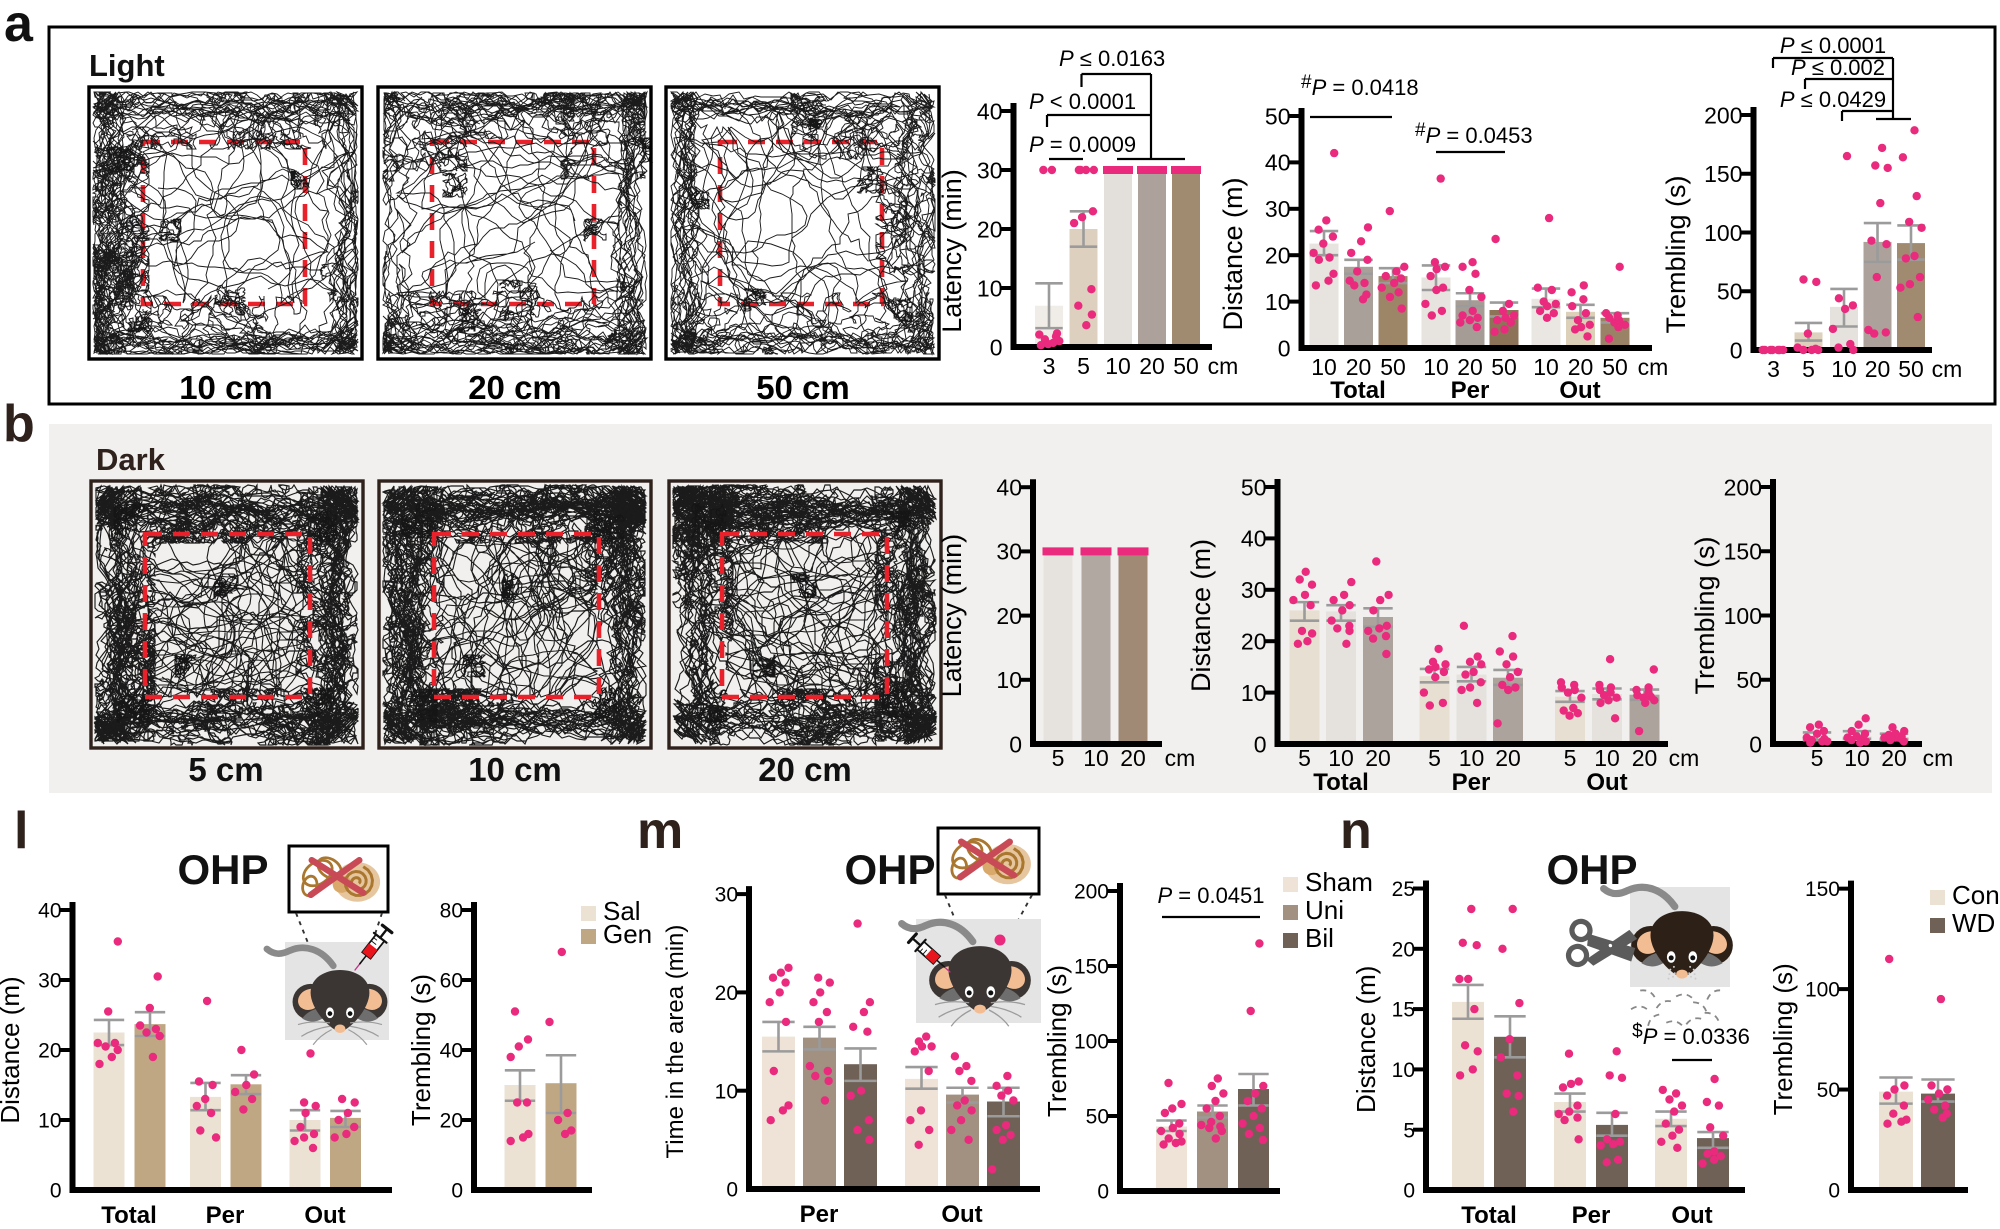 The height and width of the screenshot is (1229, 2000). I want to click on svg-text: 5 cm, so click(225, 769).